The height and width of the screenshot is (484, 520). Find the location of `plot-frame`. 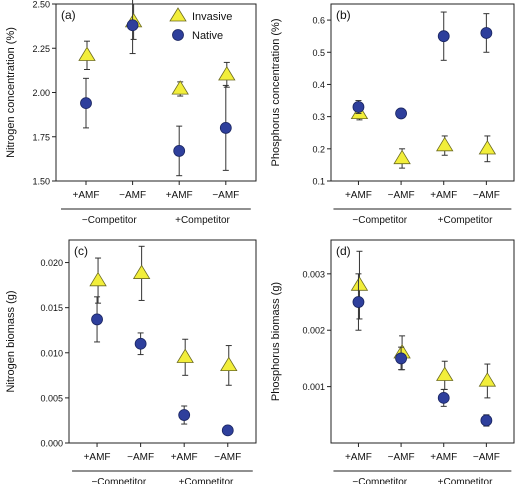

plot-frame is located at coordinates (422, 92).